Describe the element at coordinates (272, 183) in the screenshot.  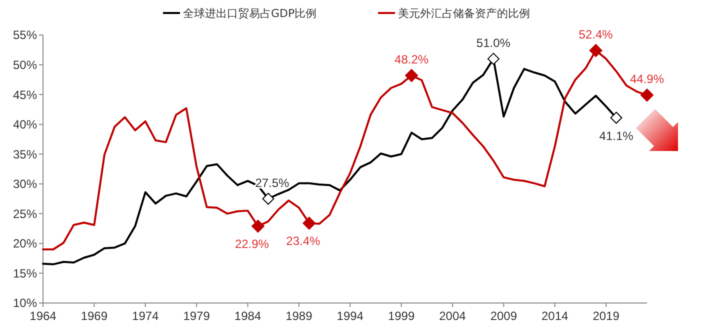
I see `annotation: 27.5%` at that location.